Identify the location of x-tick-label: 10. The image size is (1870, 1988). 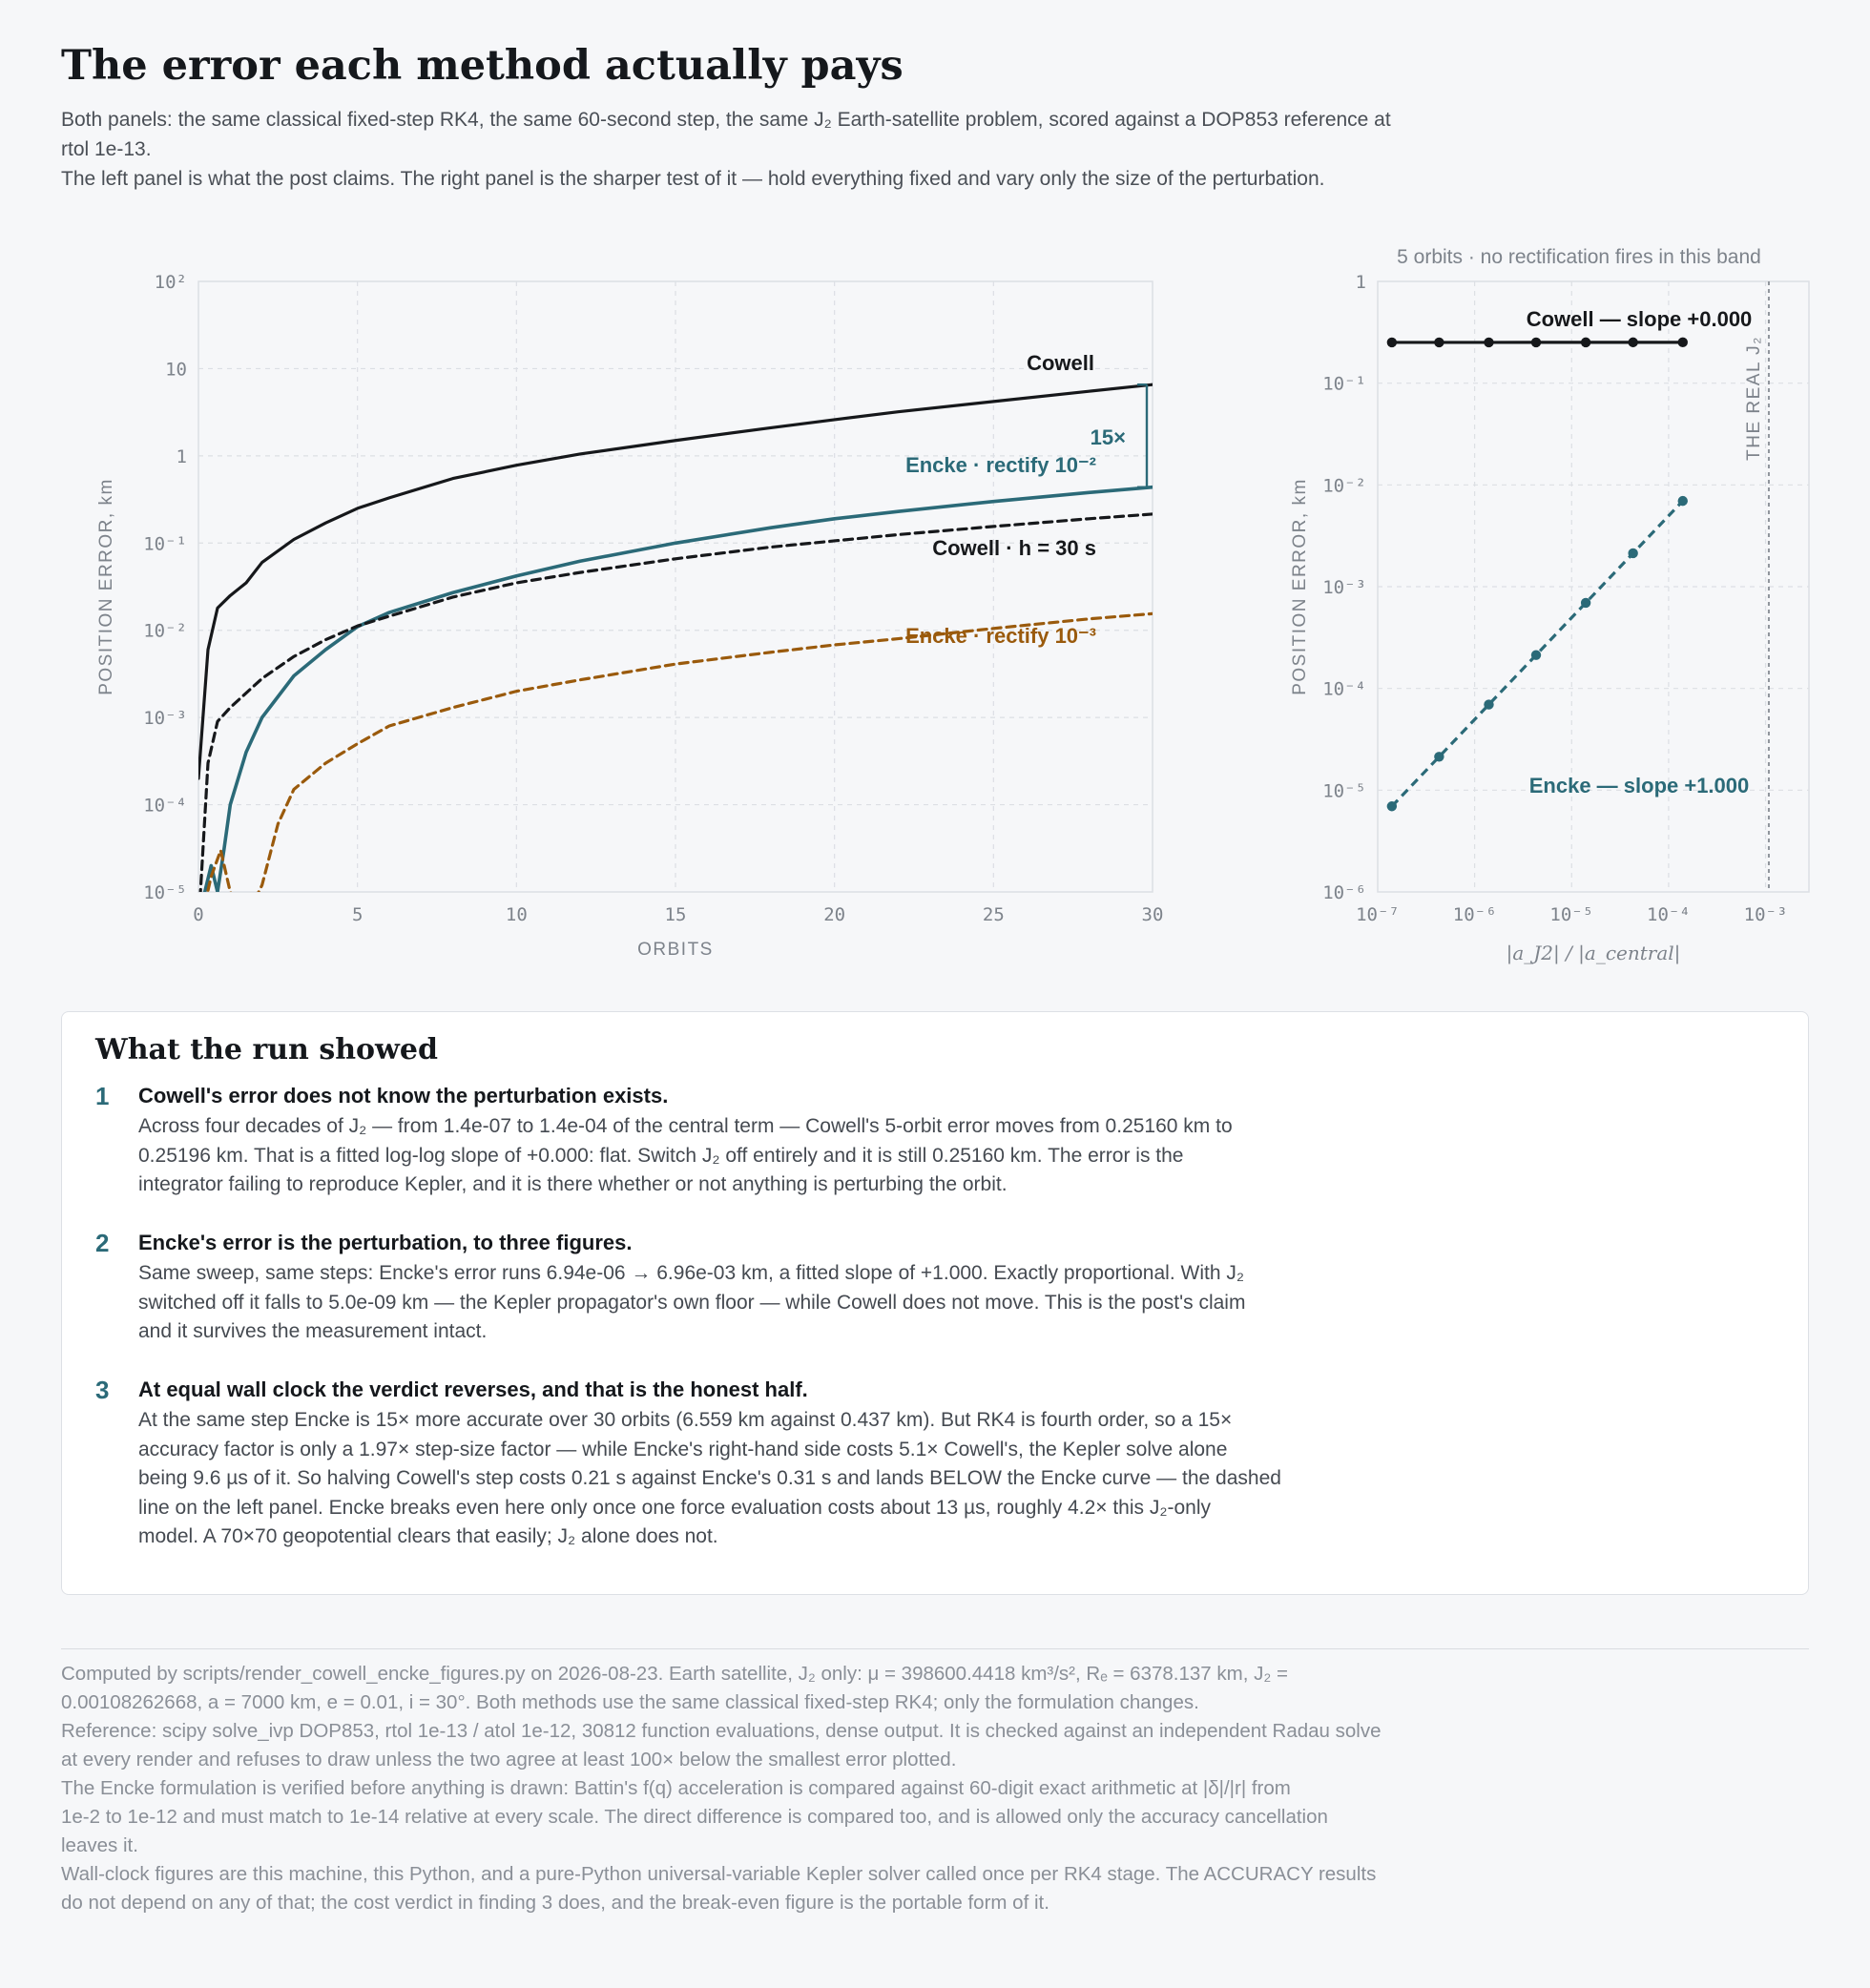
(517, 915).